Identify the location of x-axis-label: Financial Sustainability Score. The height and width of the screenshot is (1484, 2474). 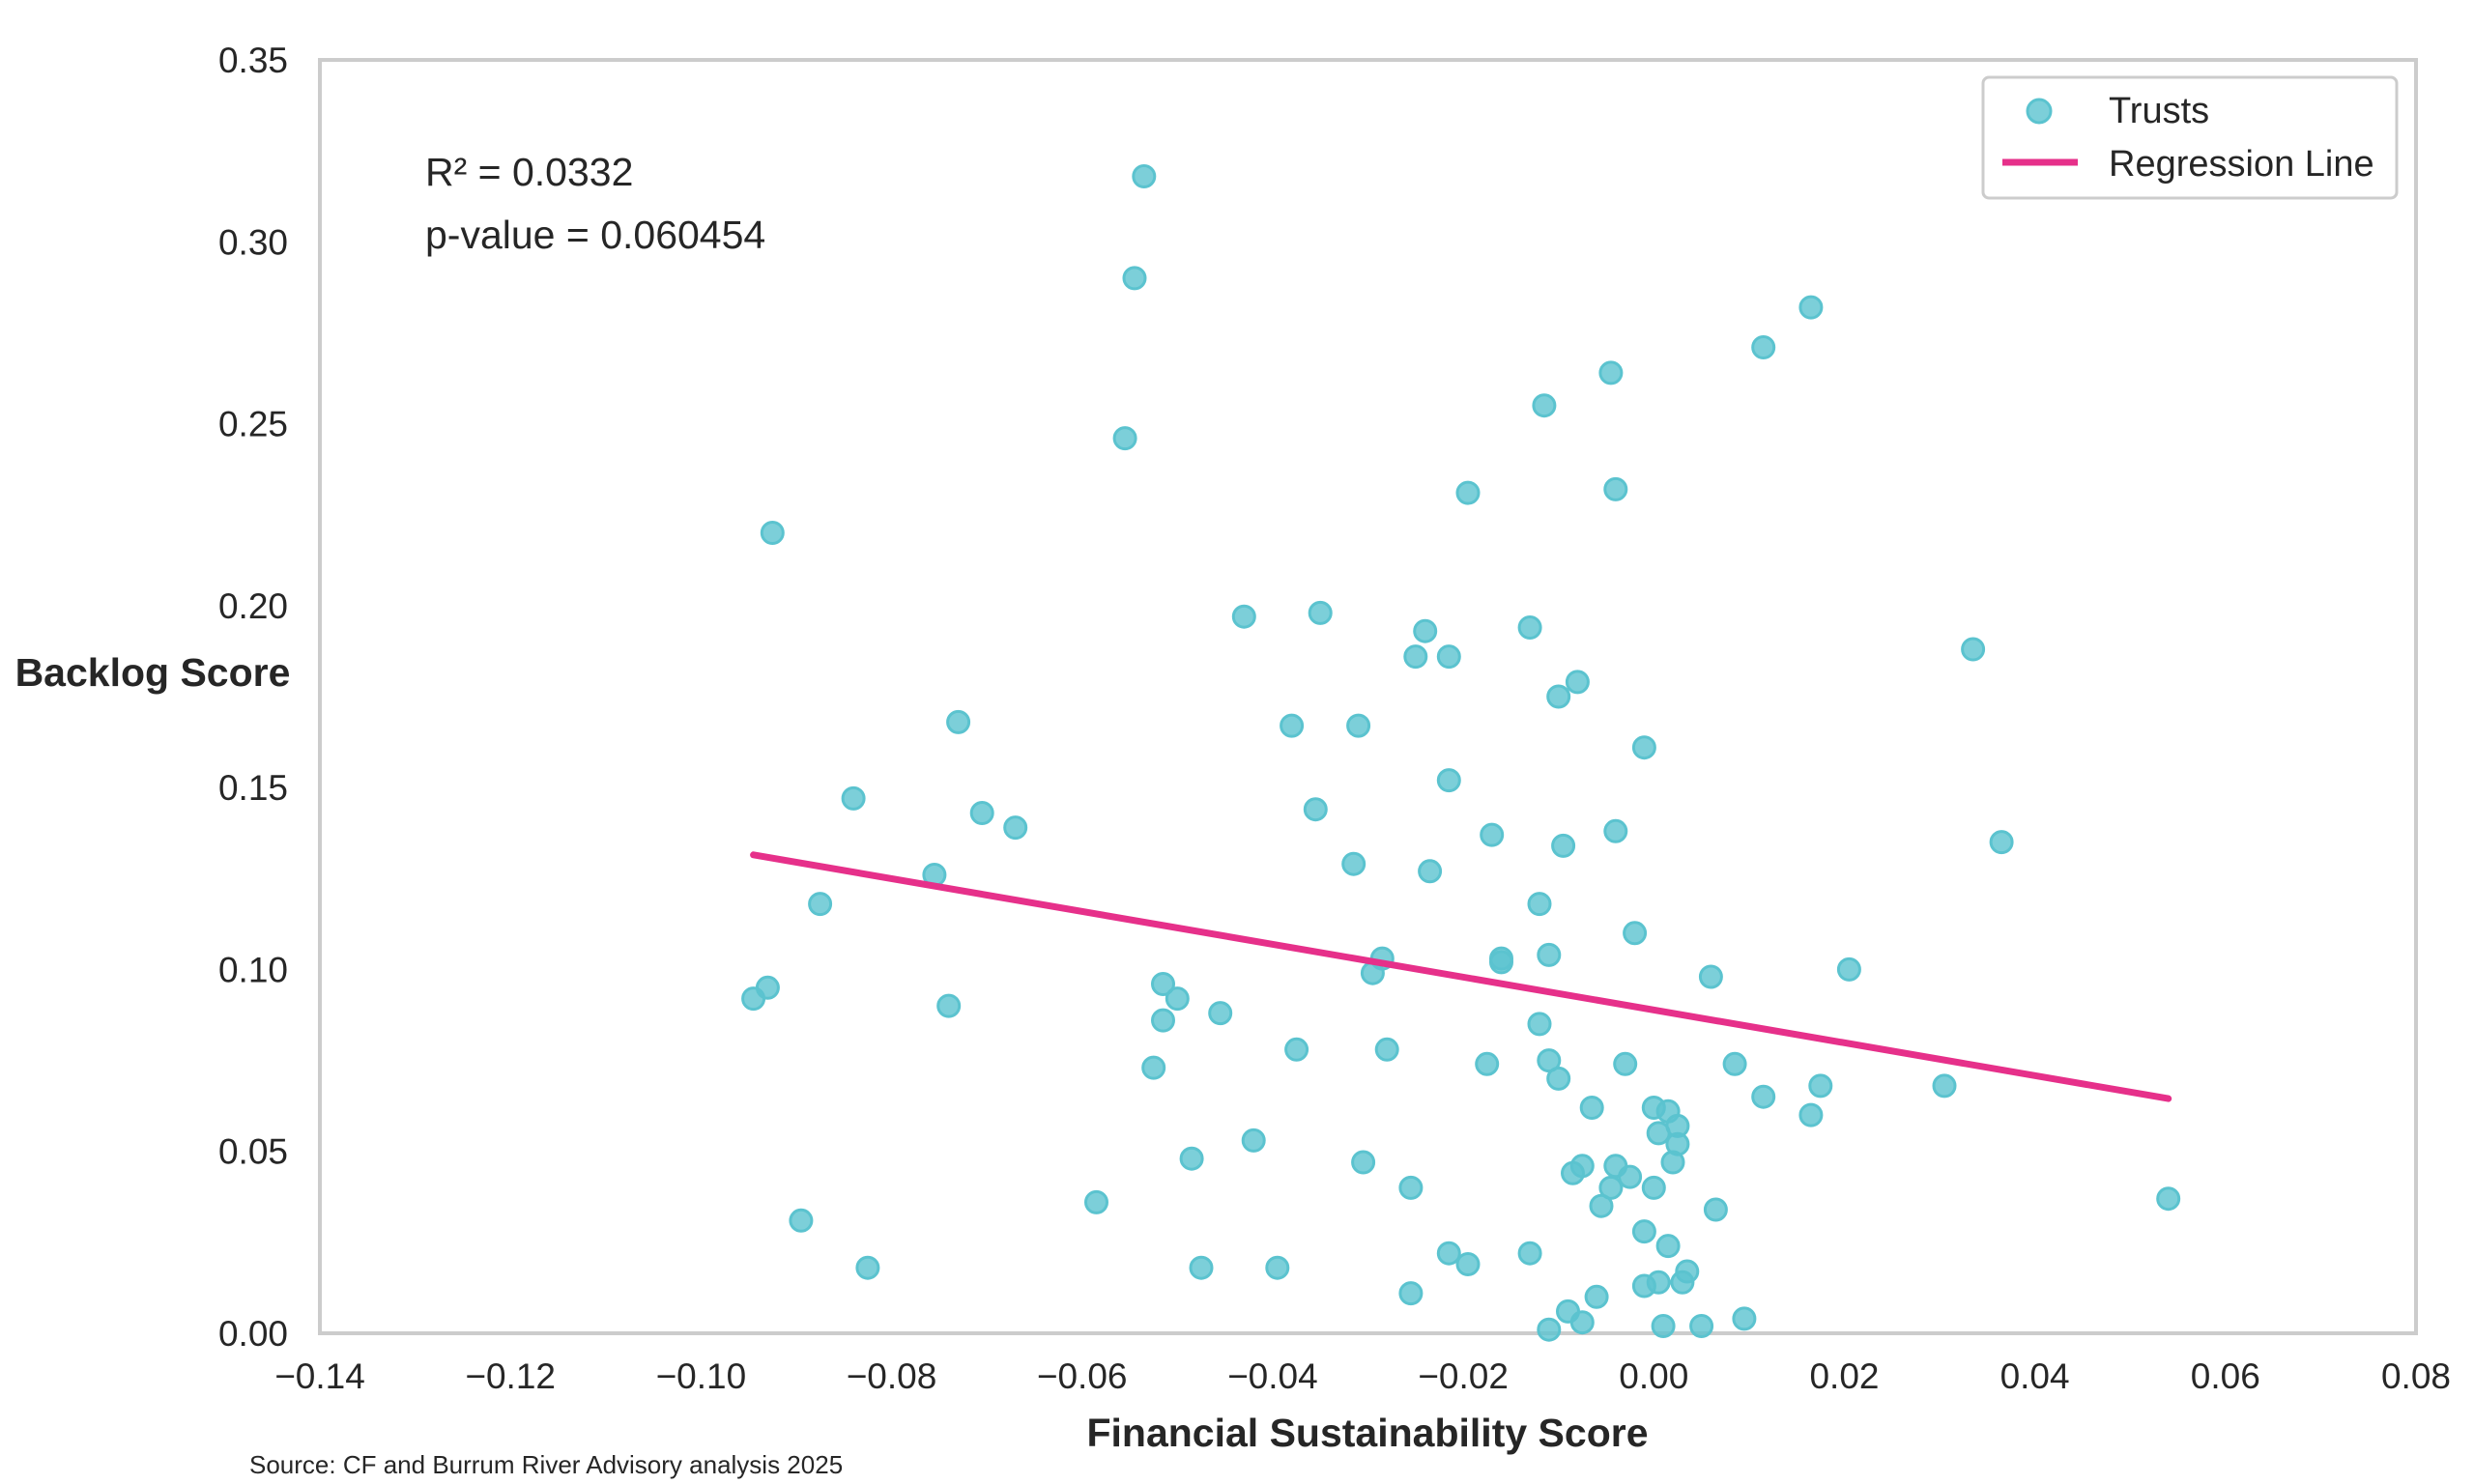
(1367, 1433).